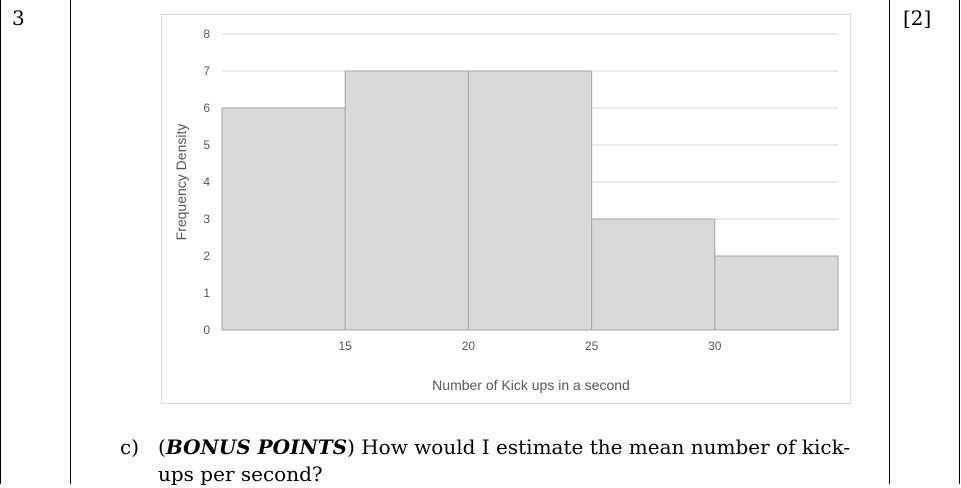  What do you see at coordinates (206, 71) in the screenshot?
I see `y-tick-label: 7` at bounding box center [206, 71].